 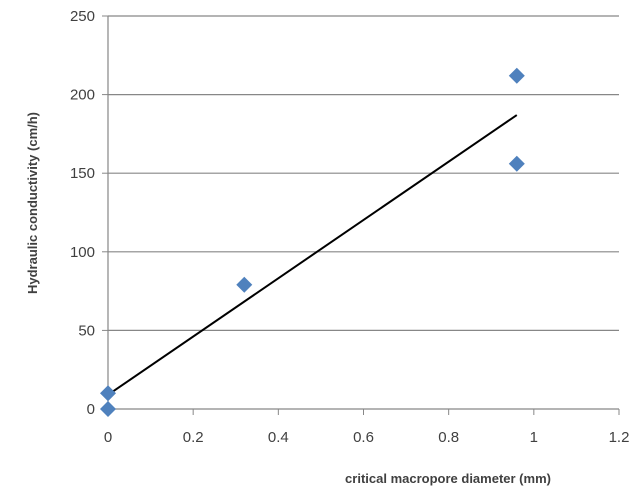 I want to click on x-tick-label: 0, so click(x=108, y=437).